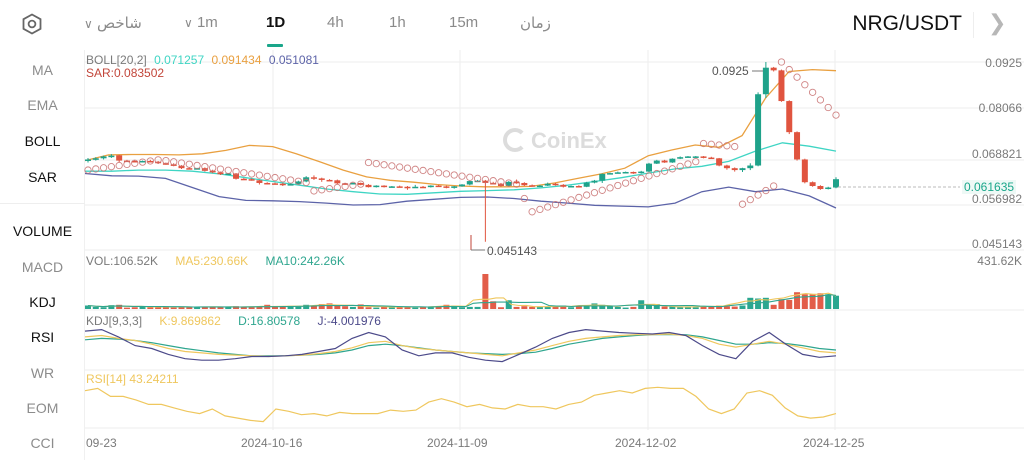 The image size is (1024, 460). I want to click on price-axis-tick: 0.056982, so click(996, 199).